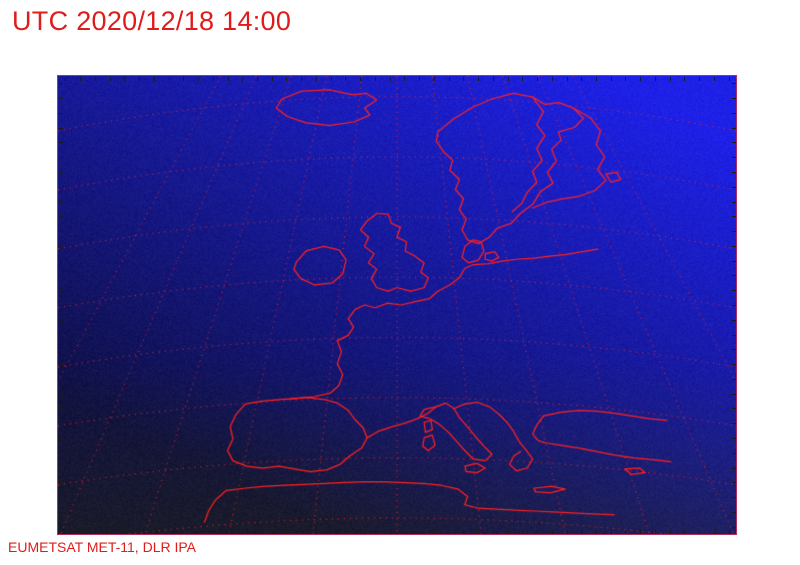 This screenshot has width=800, height=565. Describe the element at coordinates (102, 547) in the screenshot. I see `source-credit: EUMETSAT MET-11, DLR IPA` at that location.